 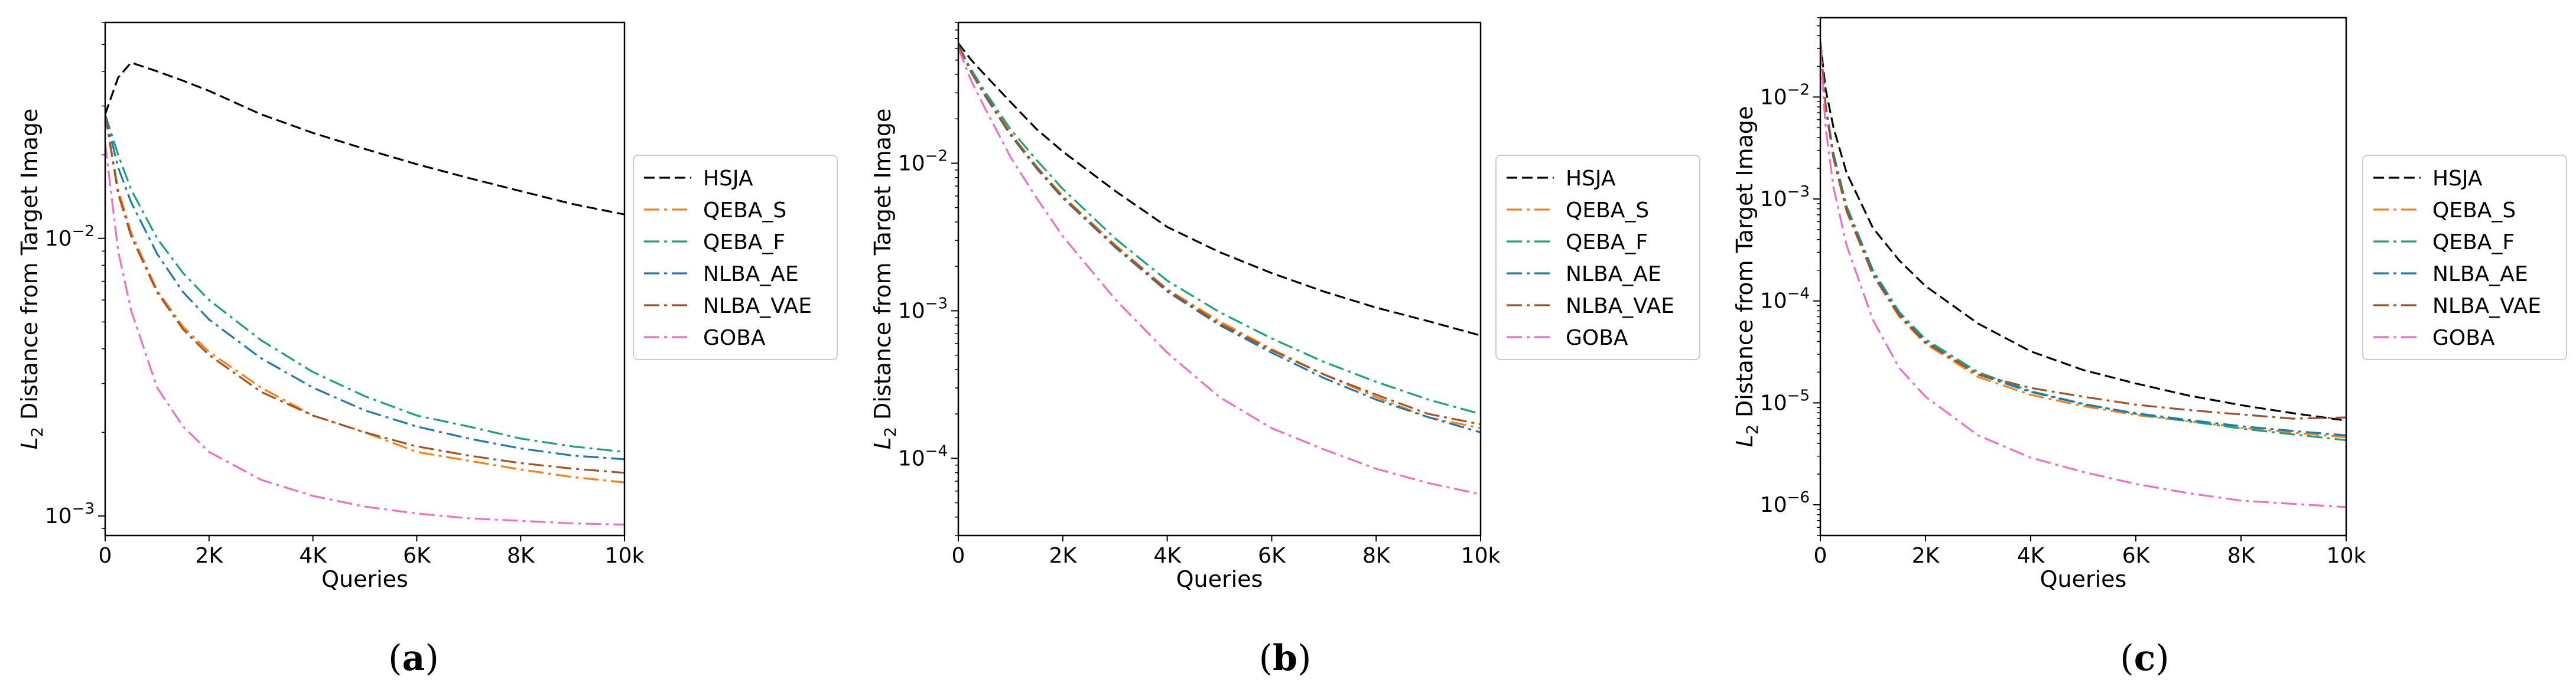 I want to click on y-tick-label: 10⁻⁶, so click(x=1785, y=503).